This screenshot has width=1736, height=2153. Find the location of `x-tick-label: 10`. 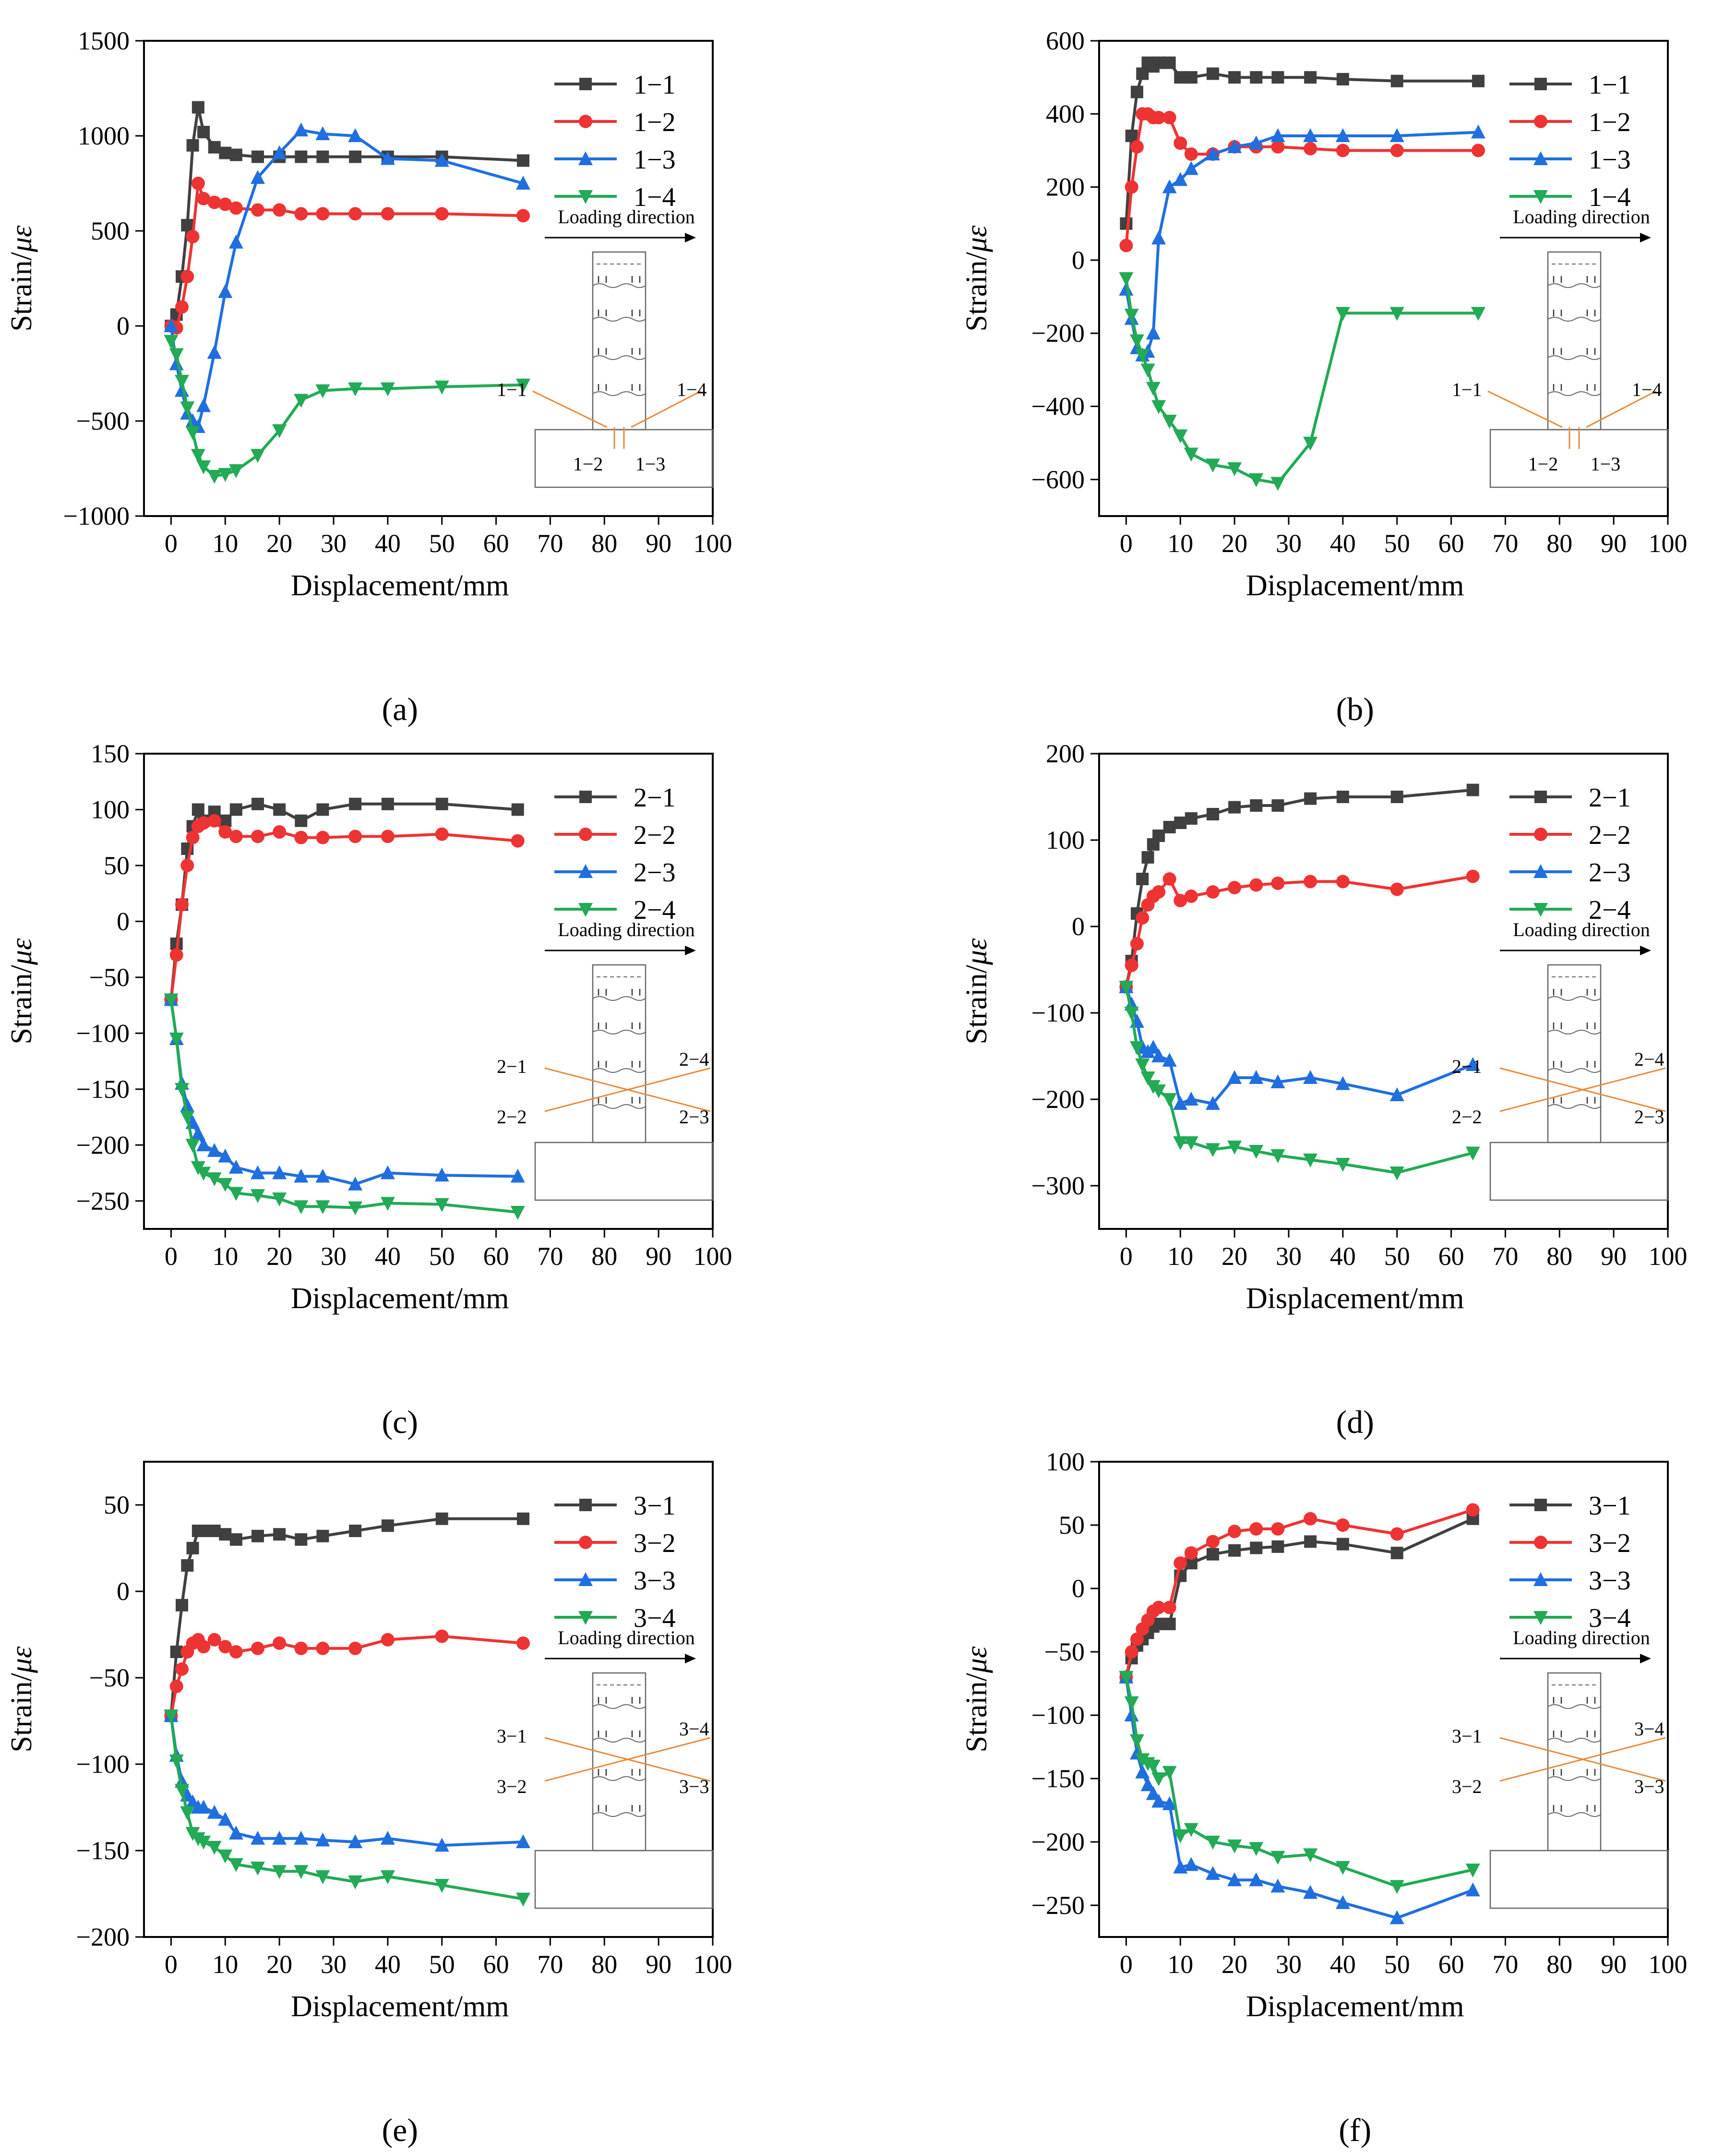

x-tick-label: 10 is located at coordinates (1180, 1964).